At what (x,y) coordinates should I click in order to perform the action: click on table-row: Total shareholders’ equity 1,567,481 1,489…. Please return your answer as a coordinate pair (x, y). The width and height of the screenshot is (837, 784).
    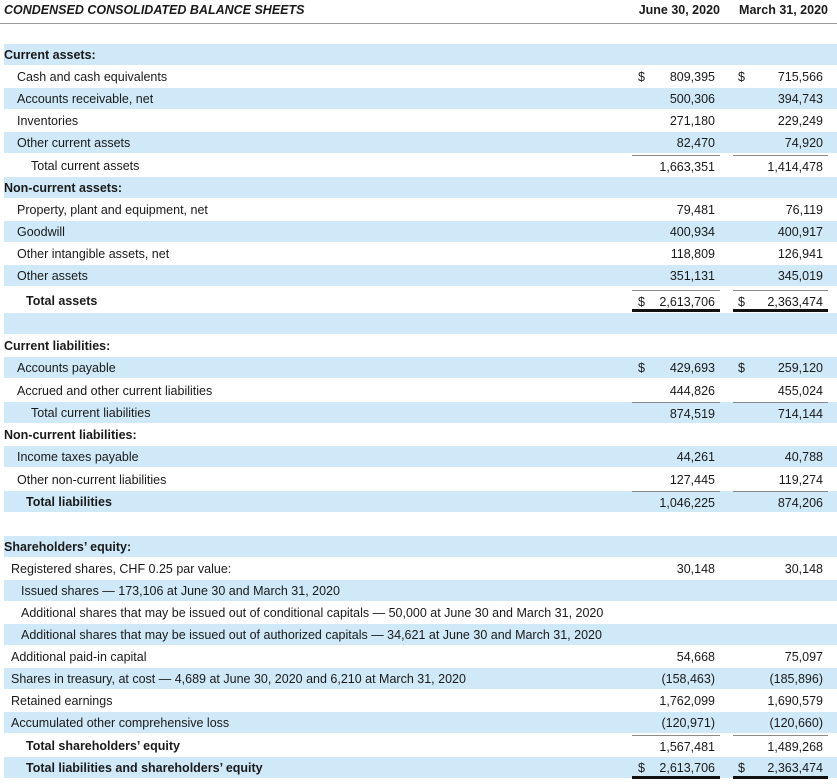
    Looking at the image, I should click on (418, 746).